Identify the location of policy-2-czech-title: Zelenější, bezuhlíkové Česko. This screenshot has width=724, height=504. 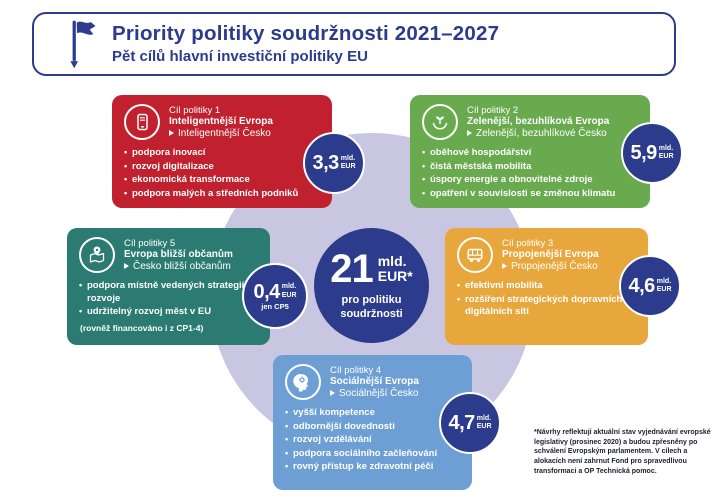
(538, 134).